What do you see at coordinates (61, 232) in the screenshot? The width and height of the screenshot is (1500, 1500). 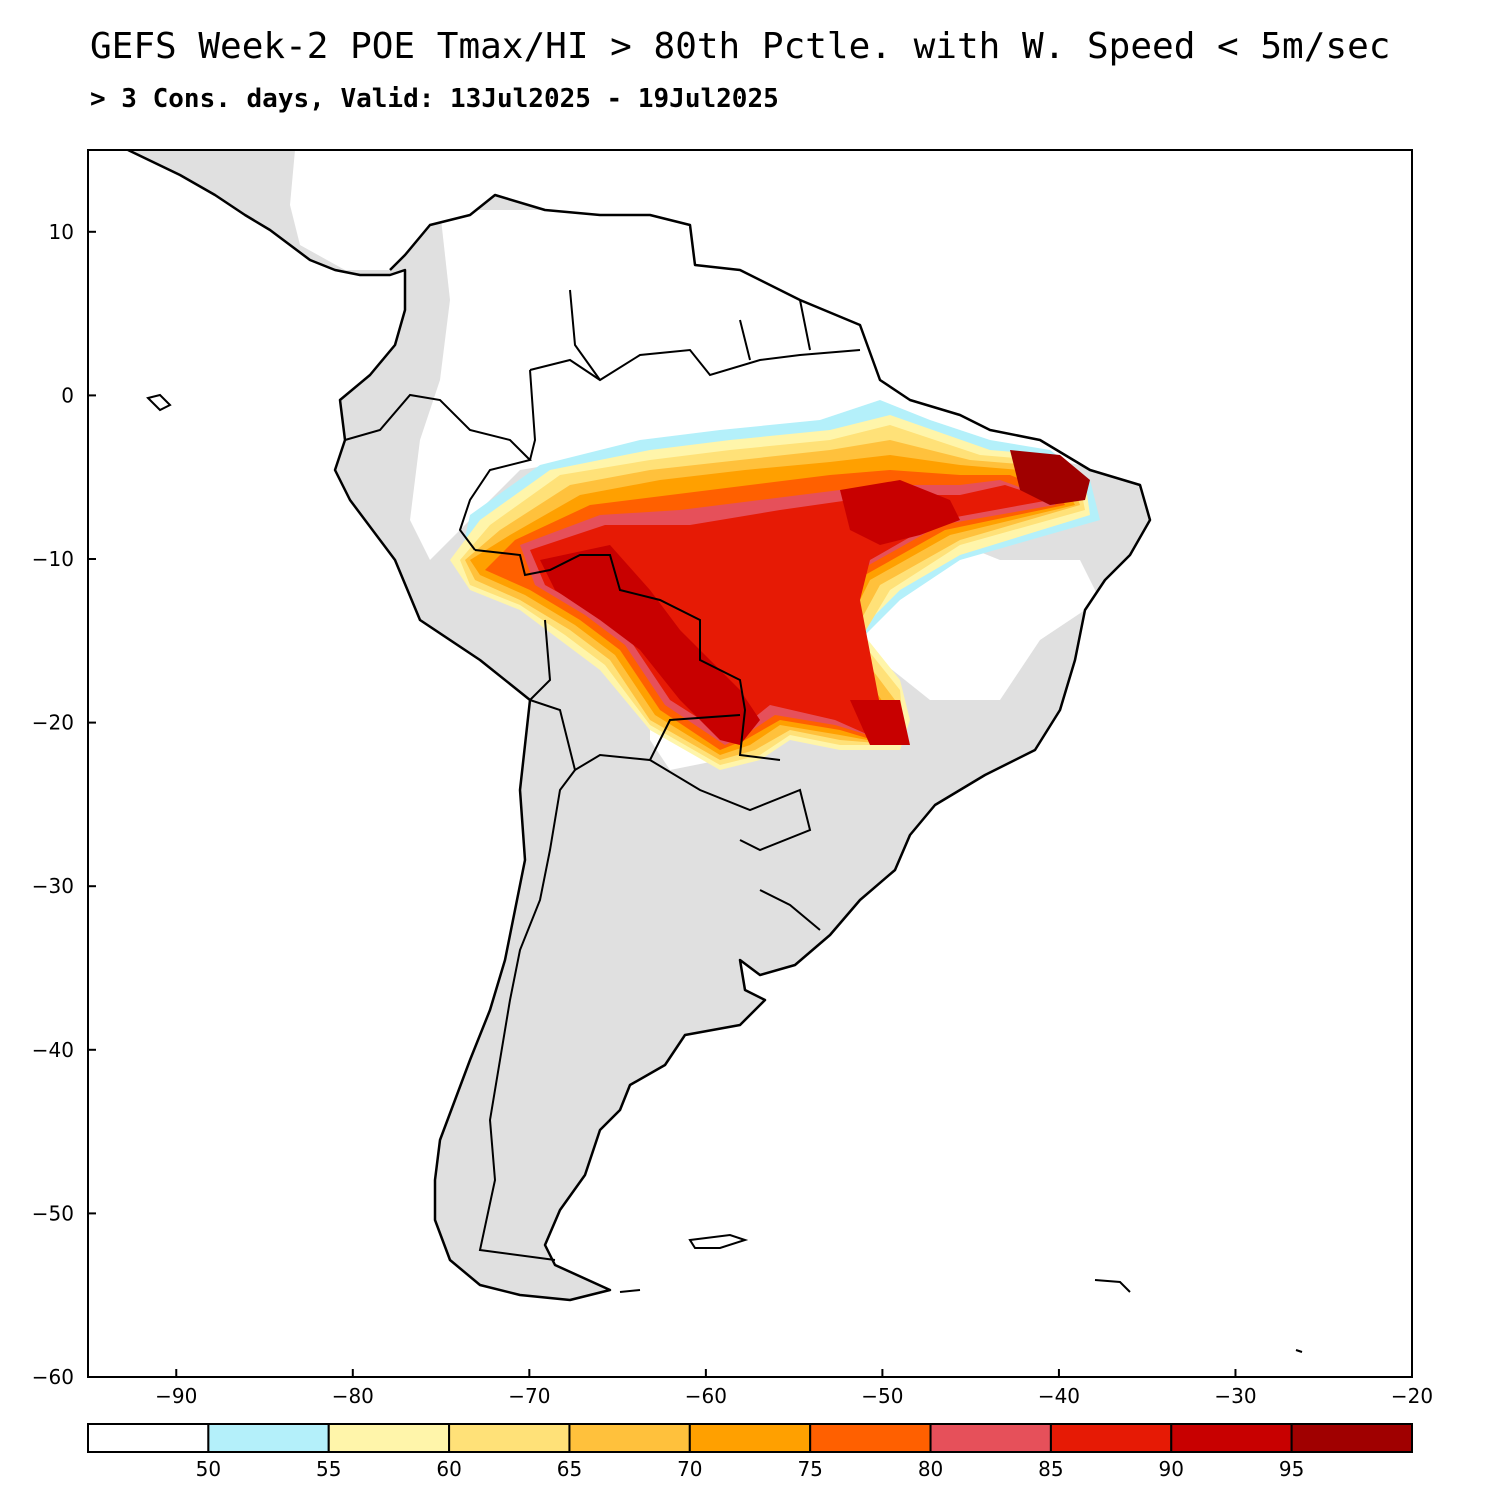 I see `lat-tick-label: 10` at bounding box center [61, 232].